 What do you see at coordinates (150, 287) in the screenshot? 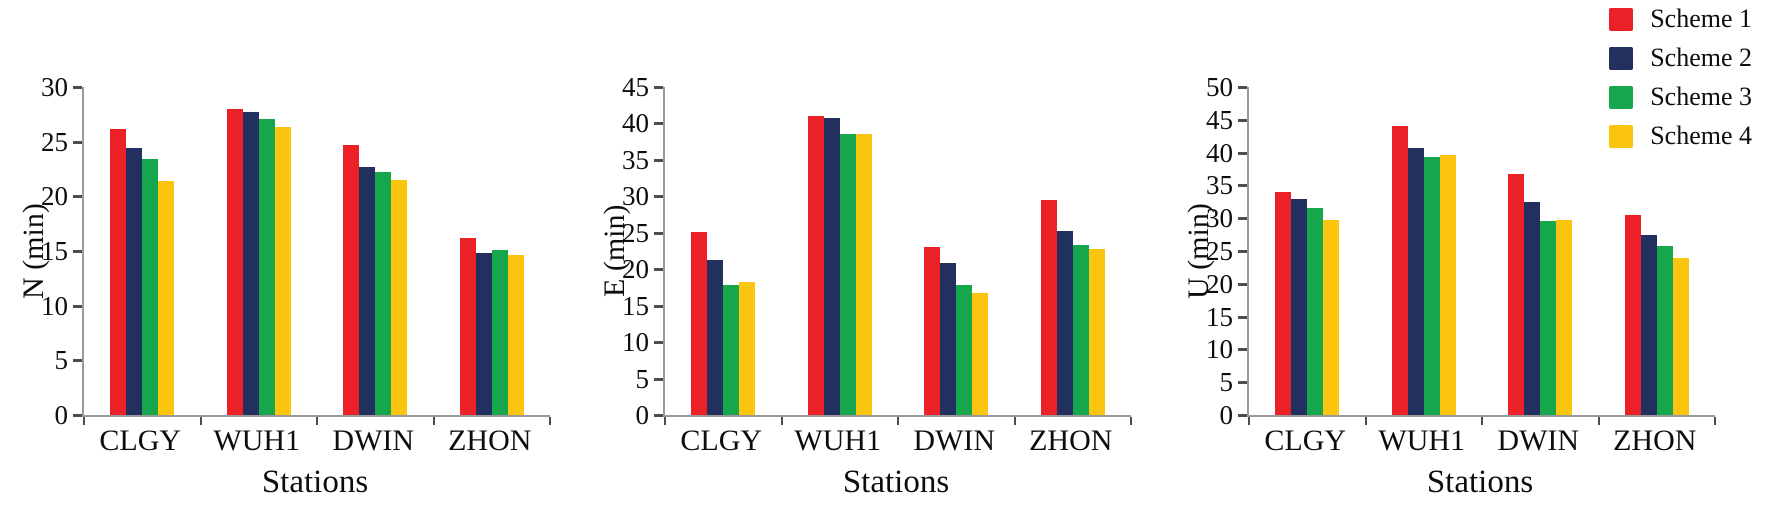
I see `bar-scheme-3-clgy` at bounding box center [150, 287].